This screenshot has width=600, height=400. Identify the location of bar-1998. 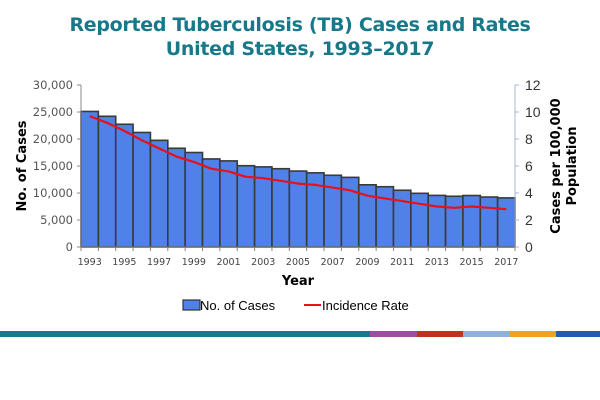
(176, 197).